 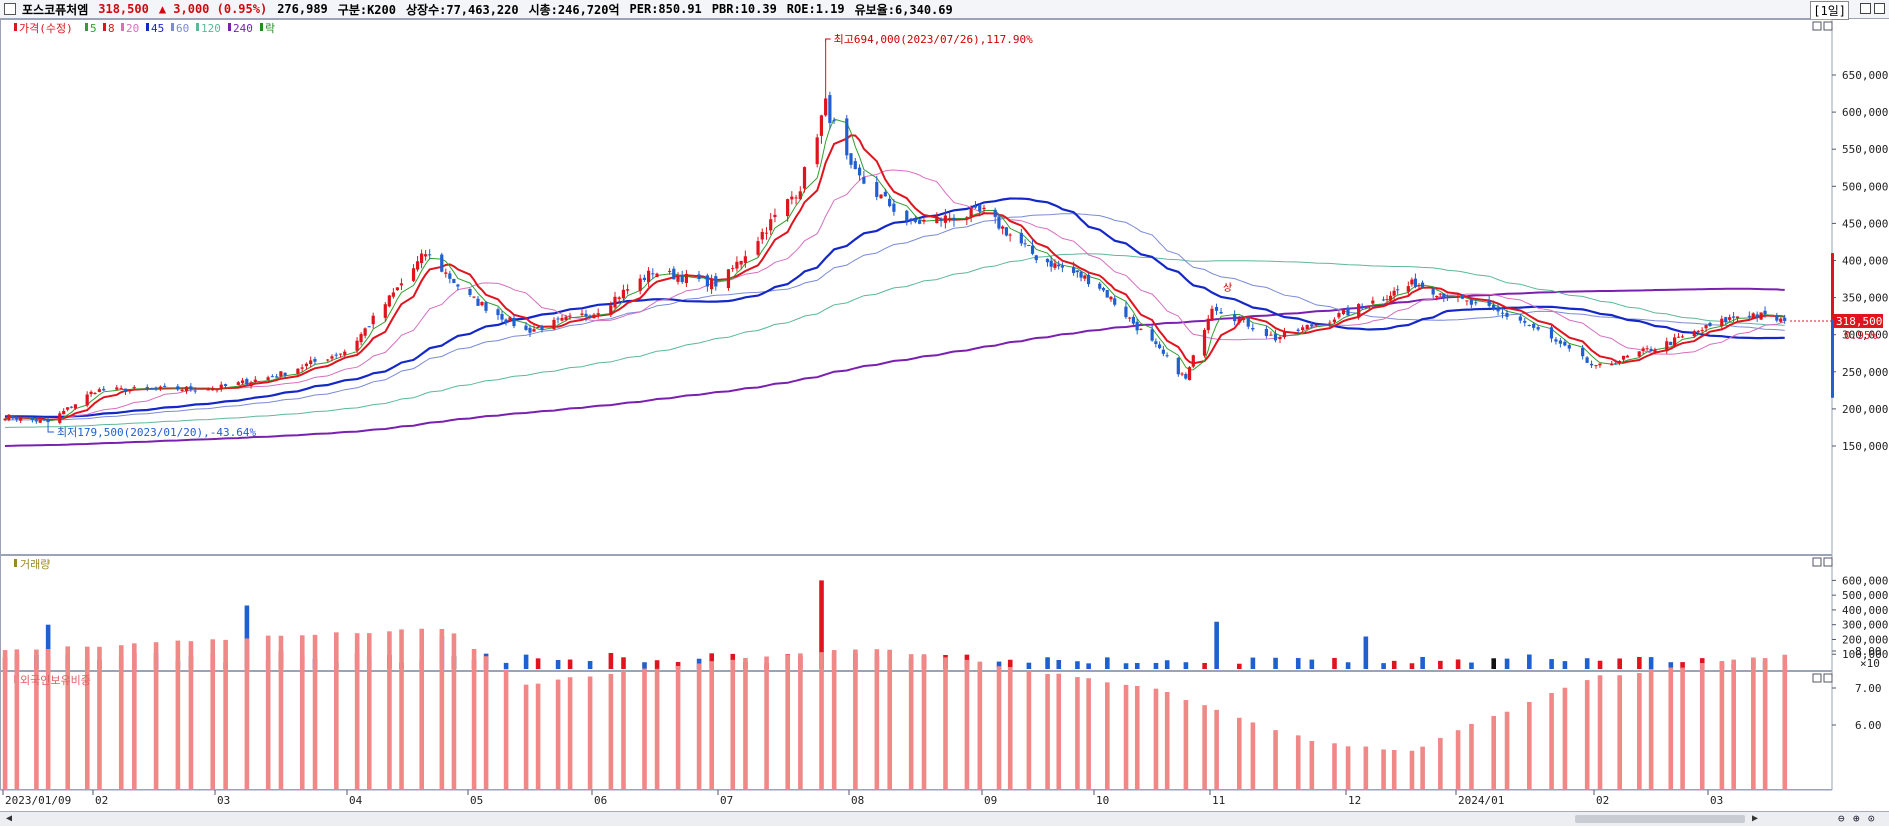 I want to click on x-tick-label: 08, so click(x=857, y=800).